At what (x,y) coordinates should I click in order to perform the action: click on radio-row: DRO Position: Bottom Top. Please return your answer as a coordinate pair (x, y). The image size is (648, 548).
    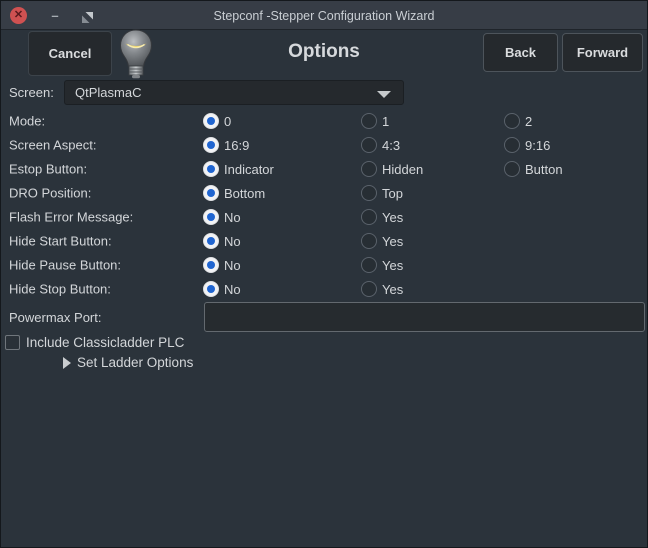
    Looking at the image, I should click on (324, 193).